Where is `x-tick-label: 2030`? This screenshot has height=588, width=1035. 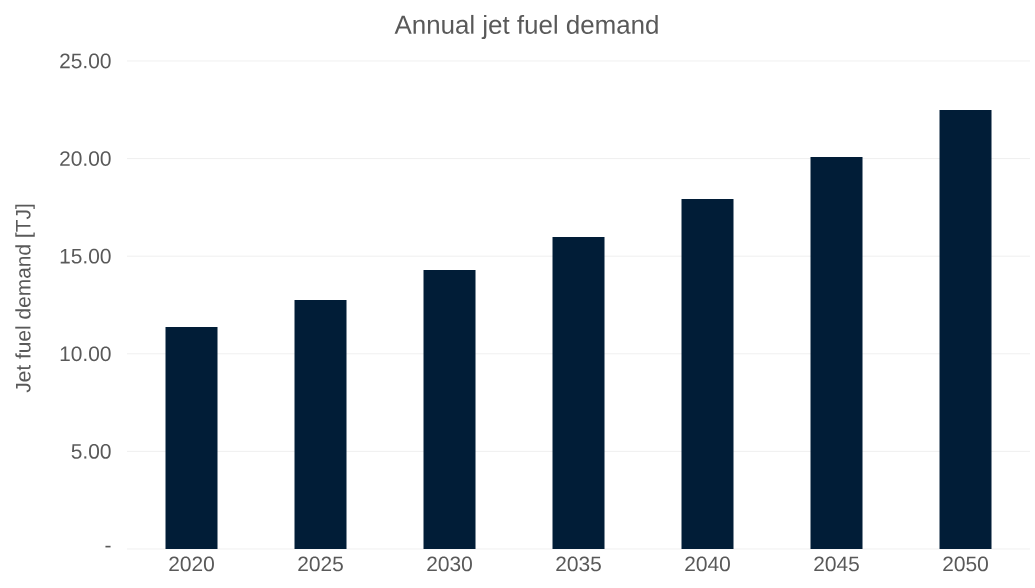 x-tick-label: 2030 is located at coordinates (449, 564).